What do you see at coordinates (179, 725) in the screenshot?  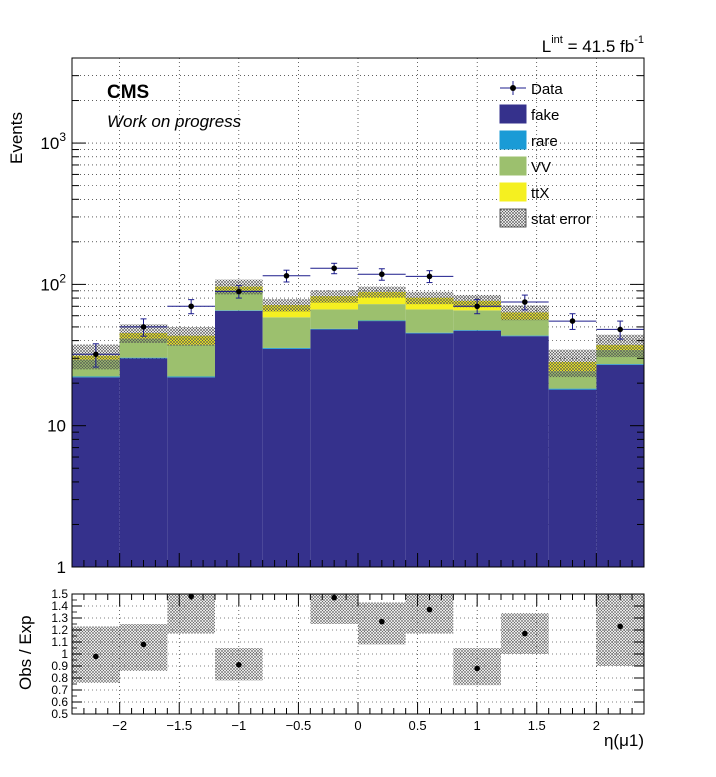 I see `x-tick-label: −1.5` at bounding box center [179, 725].